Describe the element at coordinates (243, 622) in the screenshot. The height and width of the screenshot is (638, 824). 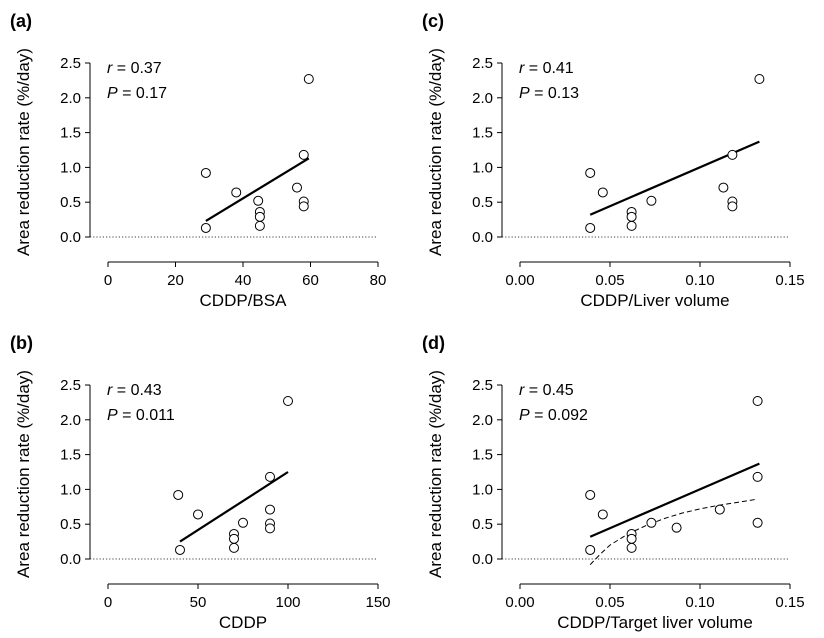
I see `x-axis-title: CDDP` at that location.